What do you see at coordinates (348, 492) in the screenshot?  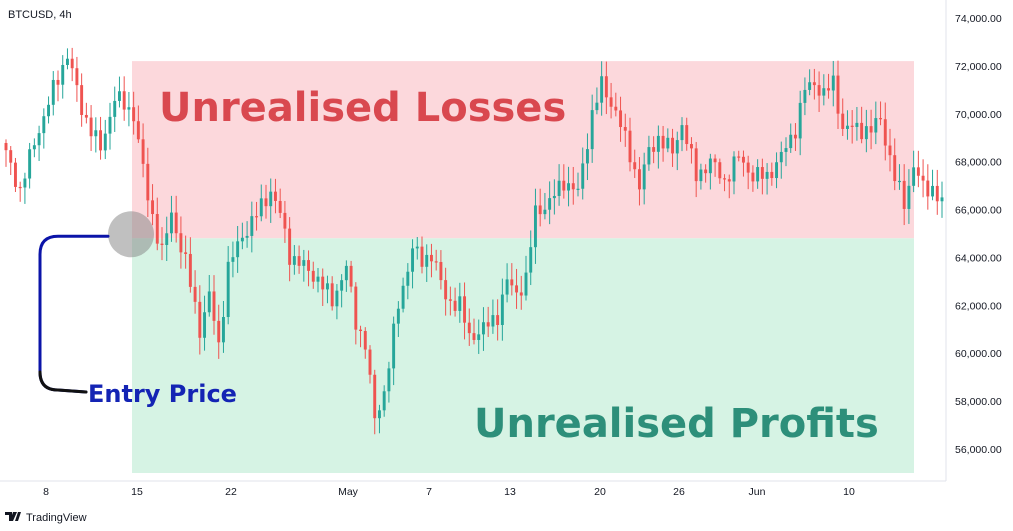 I see `x-tick-label: May` at bounding box center [348, 492].